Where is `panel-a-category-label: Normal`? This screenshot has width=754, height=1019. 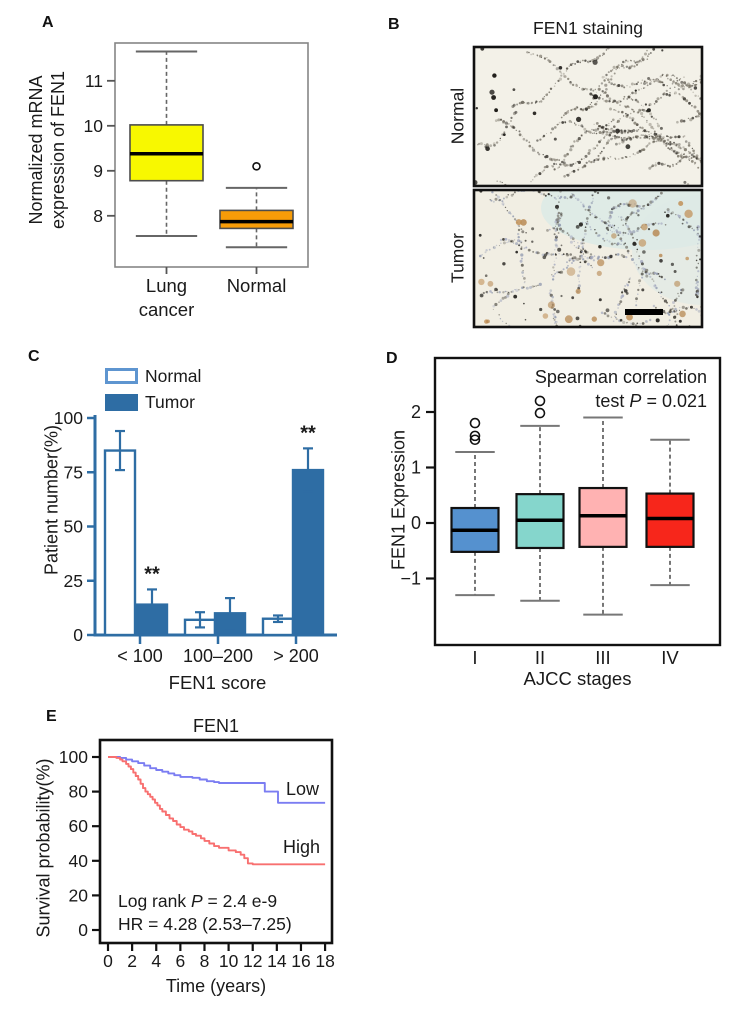 panel-a-category-label: Normal is located at coordinates (257, 285).